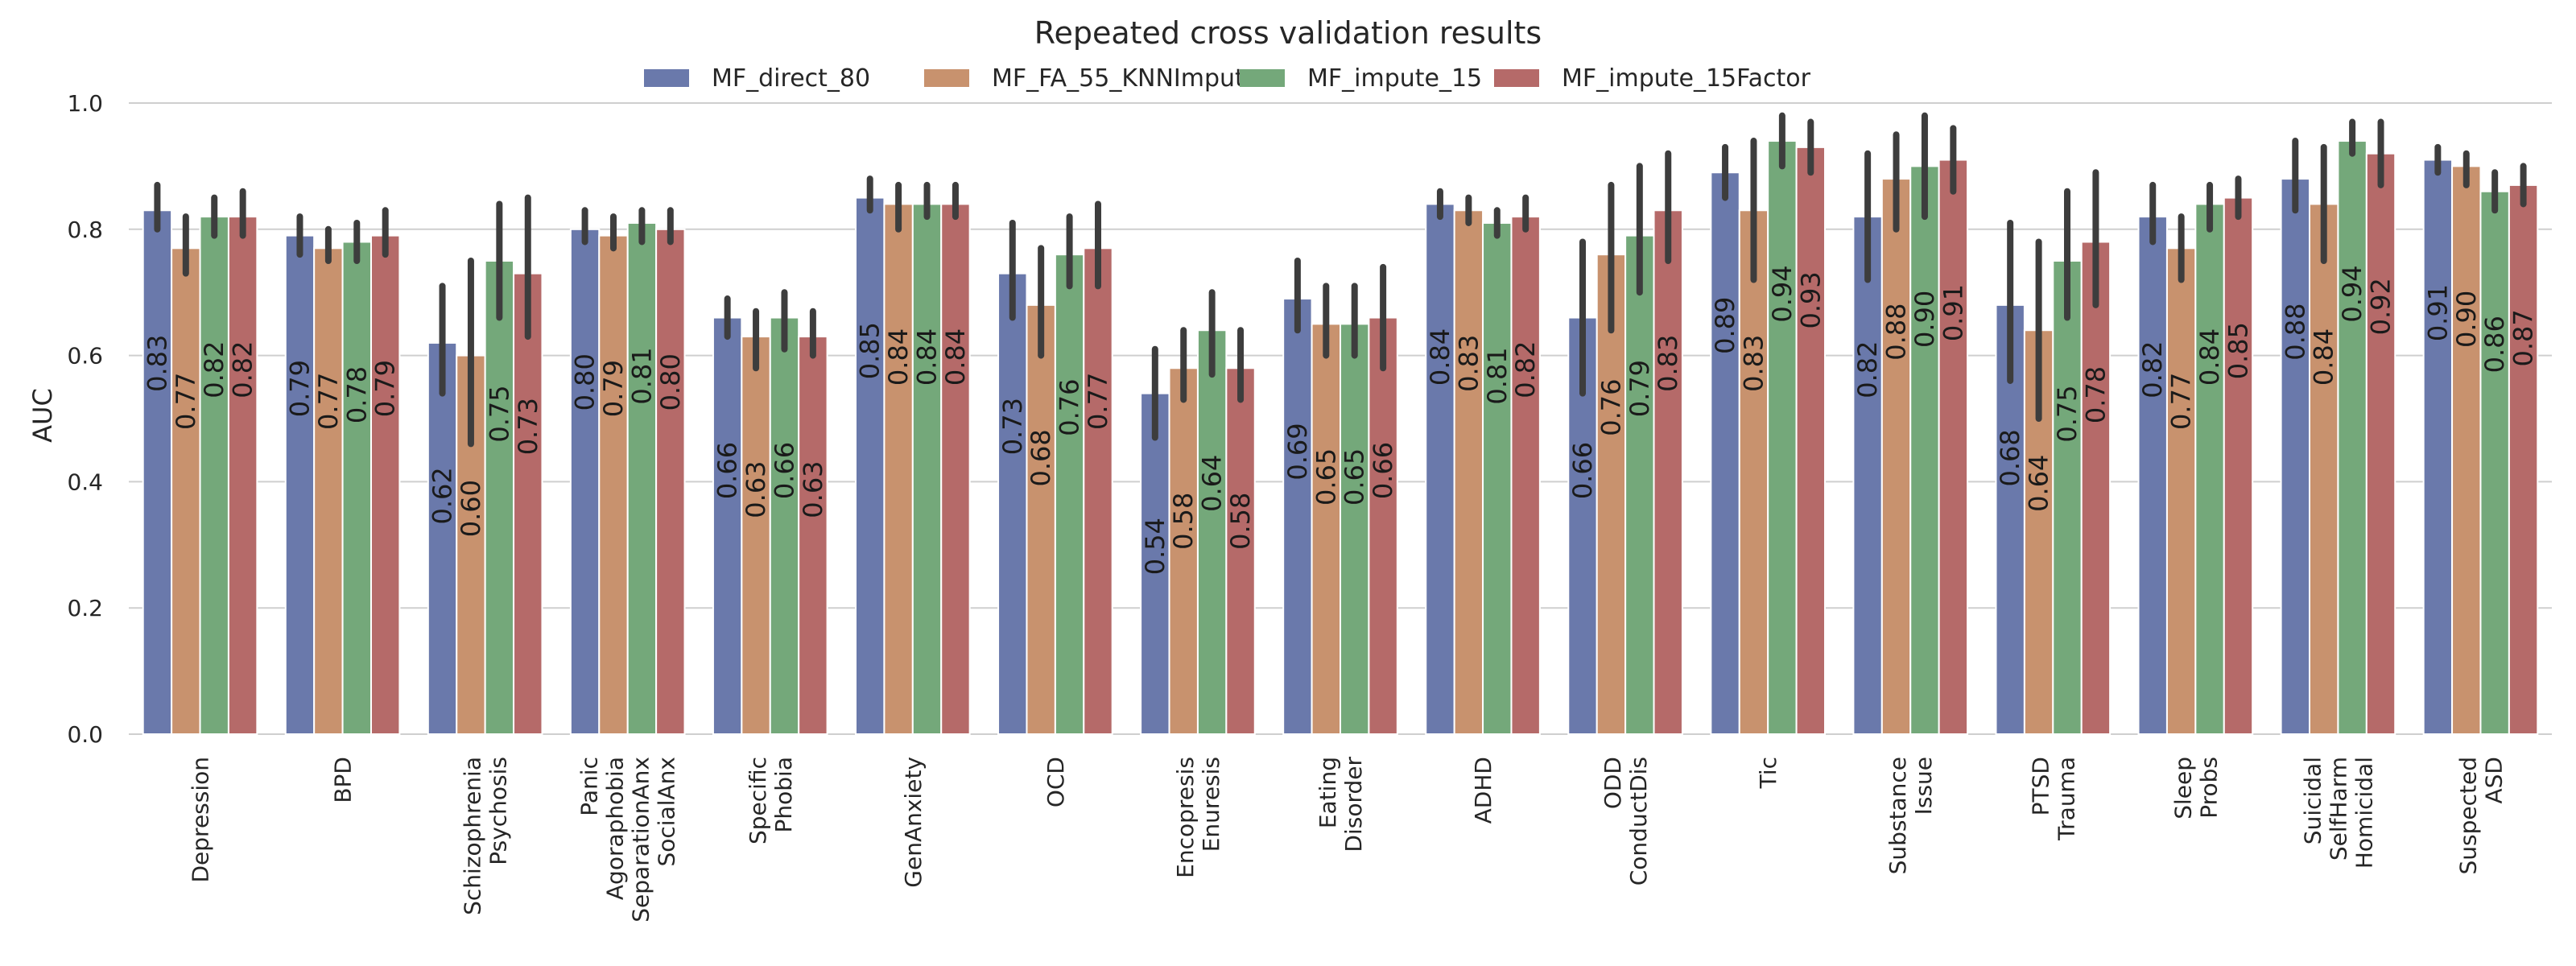 The image size is (2576, 966). What do you see at coordinates (1185, 817) in the screenshot?
I see `x-tick-label: Encopresis` at bounding box center [1185, 817].